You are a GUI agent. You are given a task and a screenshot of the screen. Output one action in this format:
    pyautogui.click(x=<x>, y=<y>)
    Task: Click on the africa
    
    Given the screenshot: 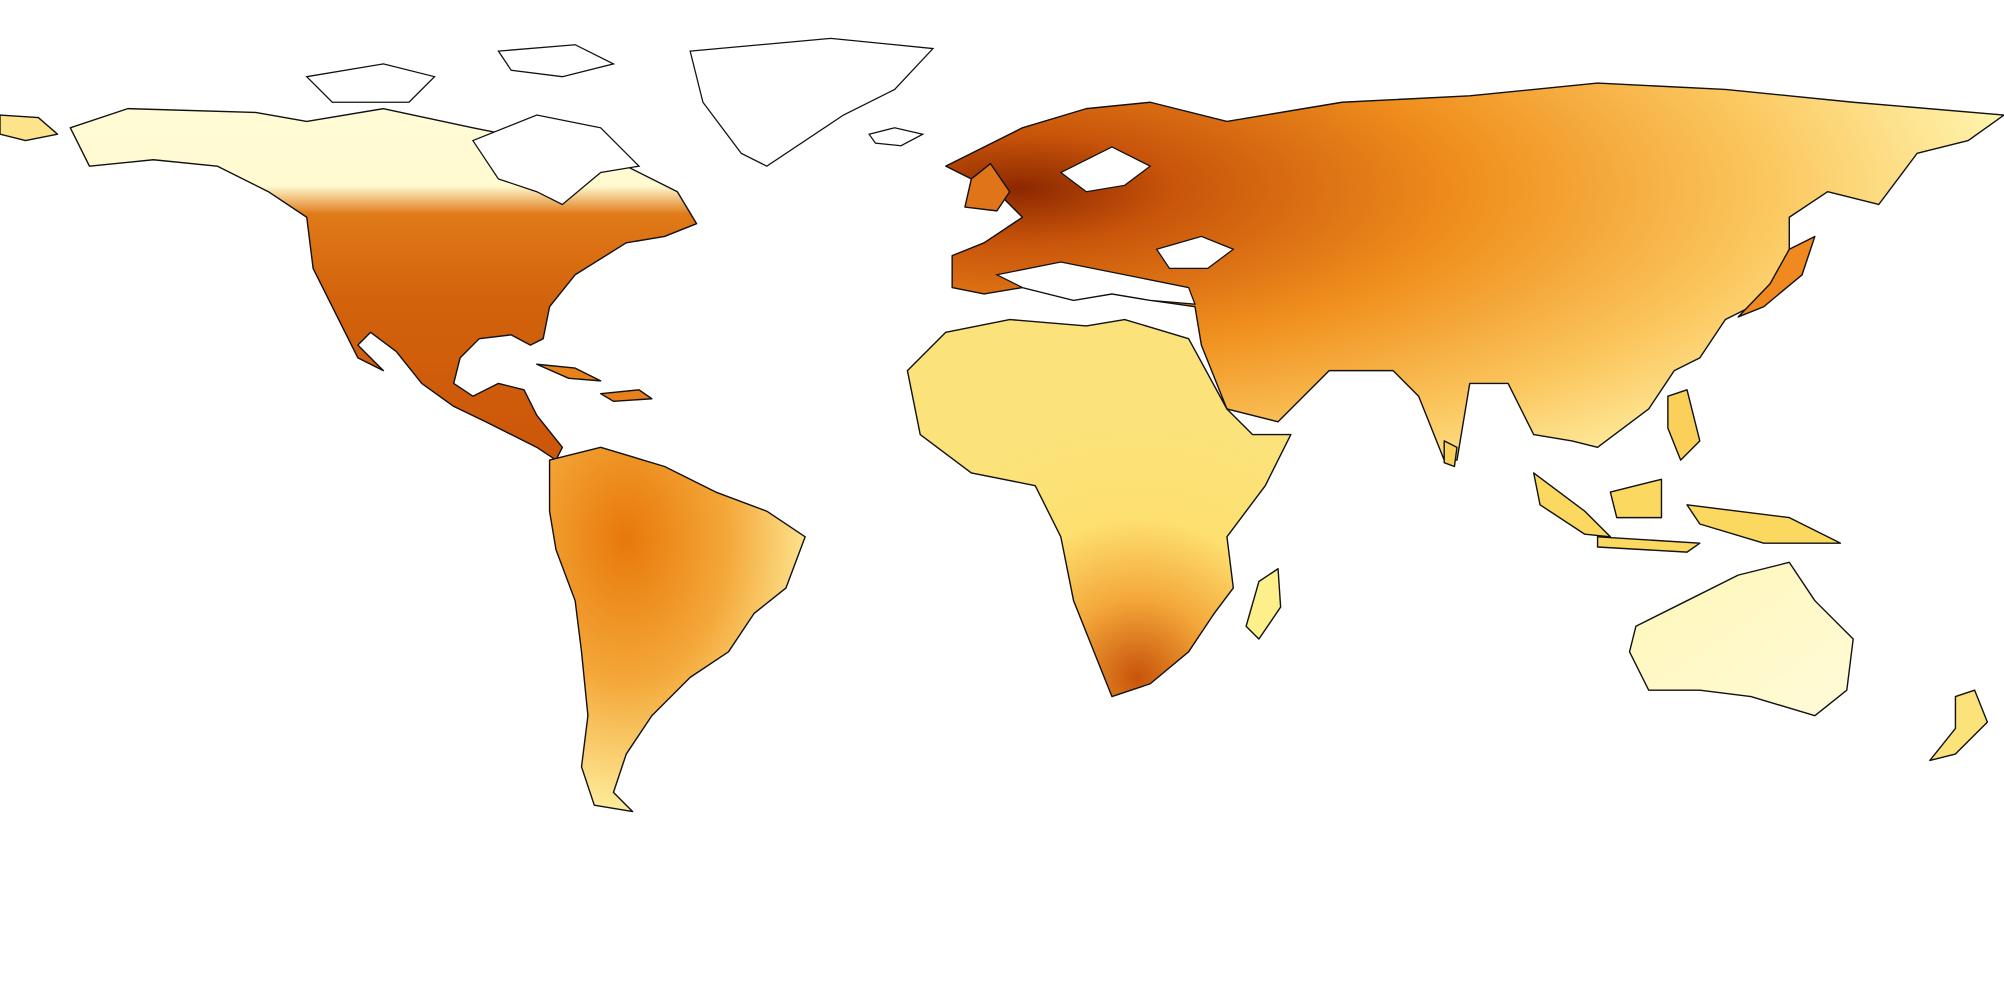 What is the action you would take?
    pyautogui.click(x=1099, y=508)
    